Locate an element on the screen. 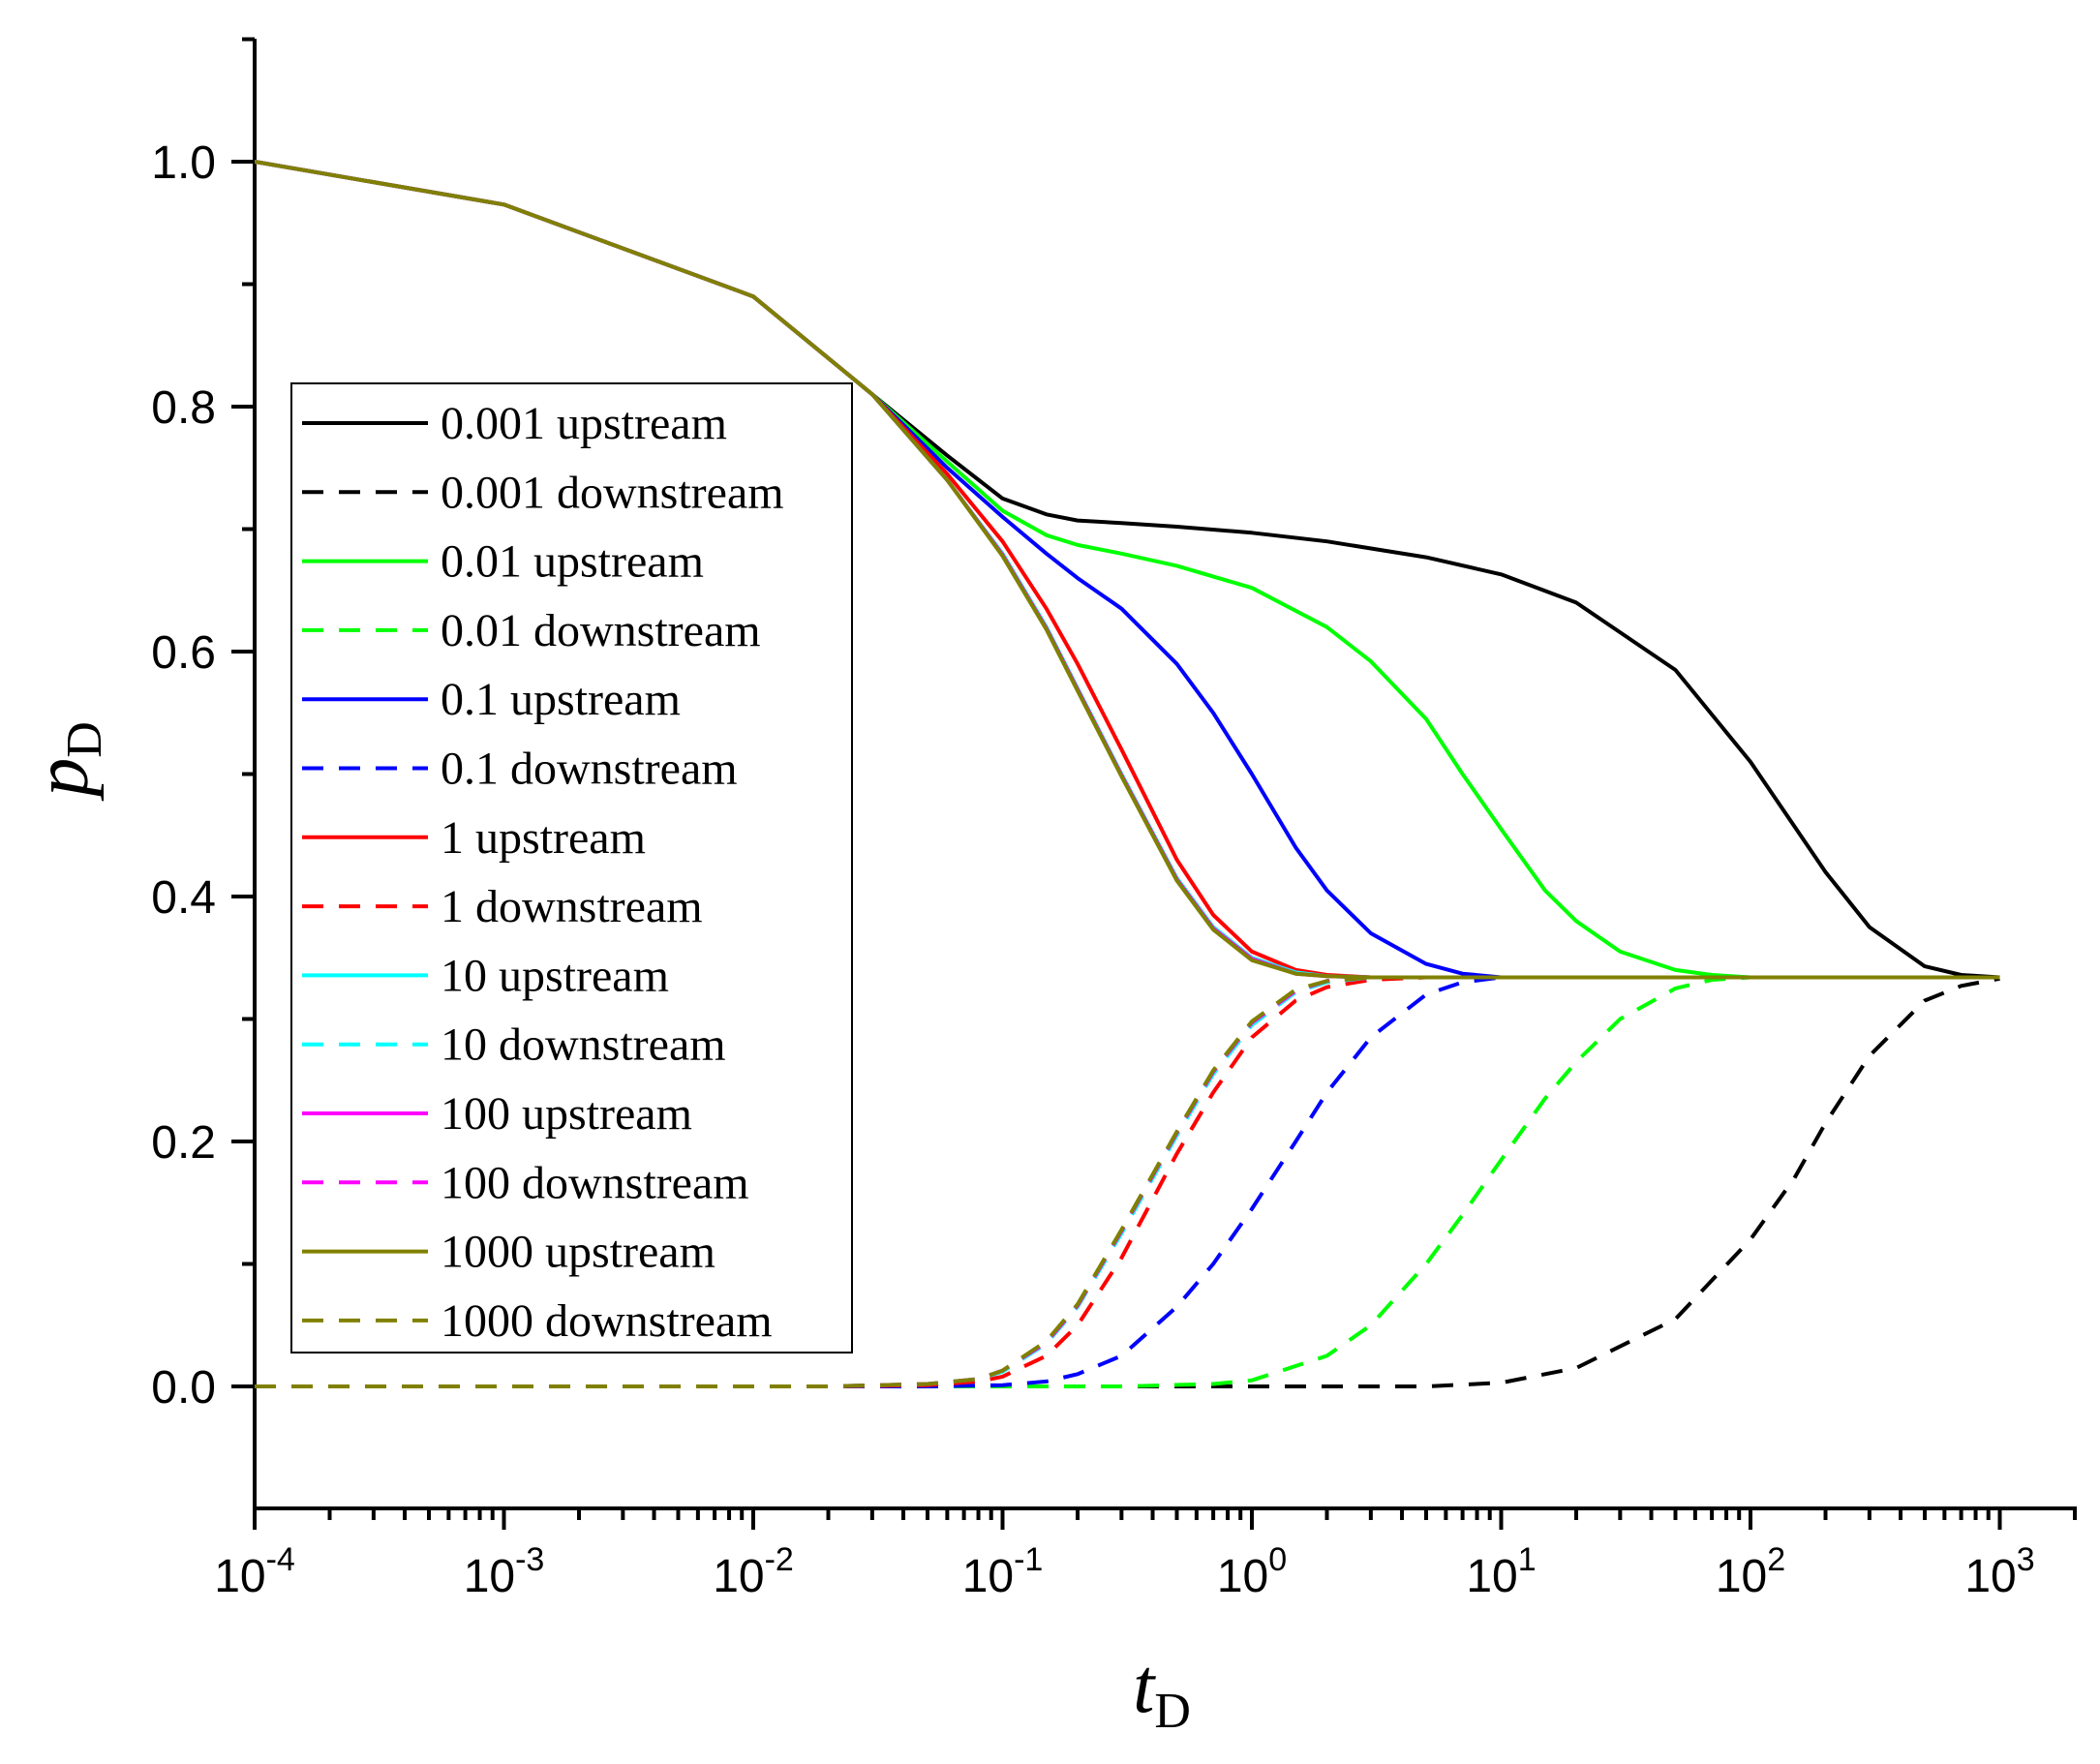 This screenshot has height=1764, width=2100. legend-label: 100 downstream is located at coordinates (595, 1182).